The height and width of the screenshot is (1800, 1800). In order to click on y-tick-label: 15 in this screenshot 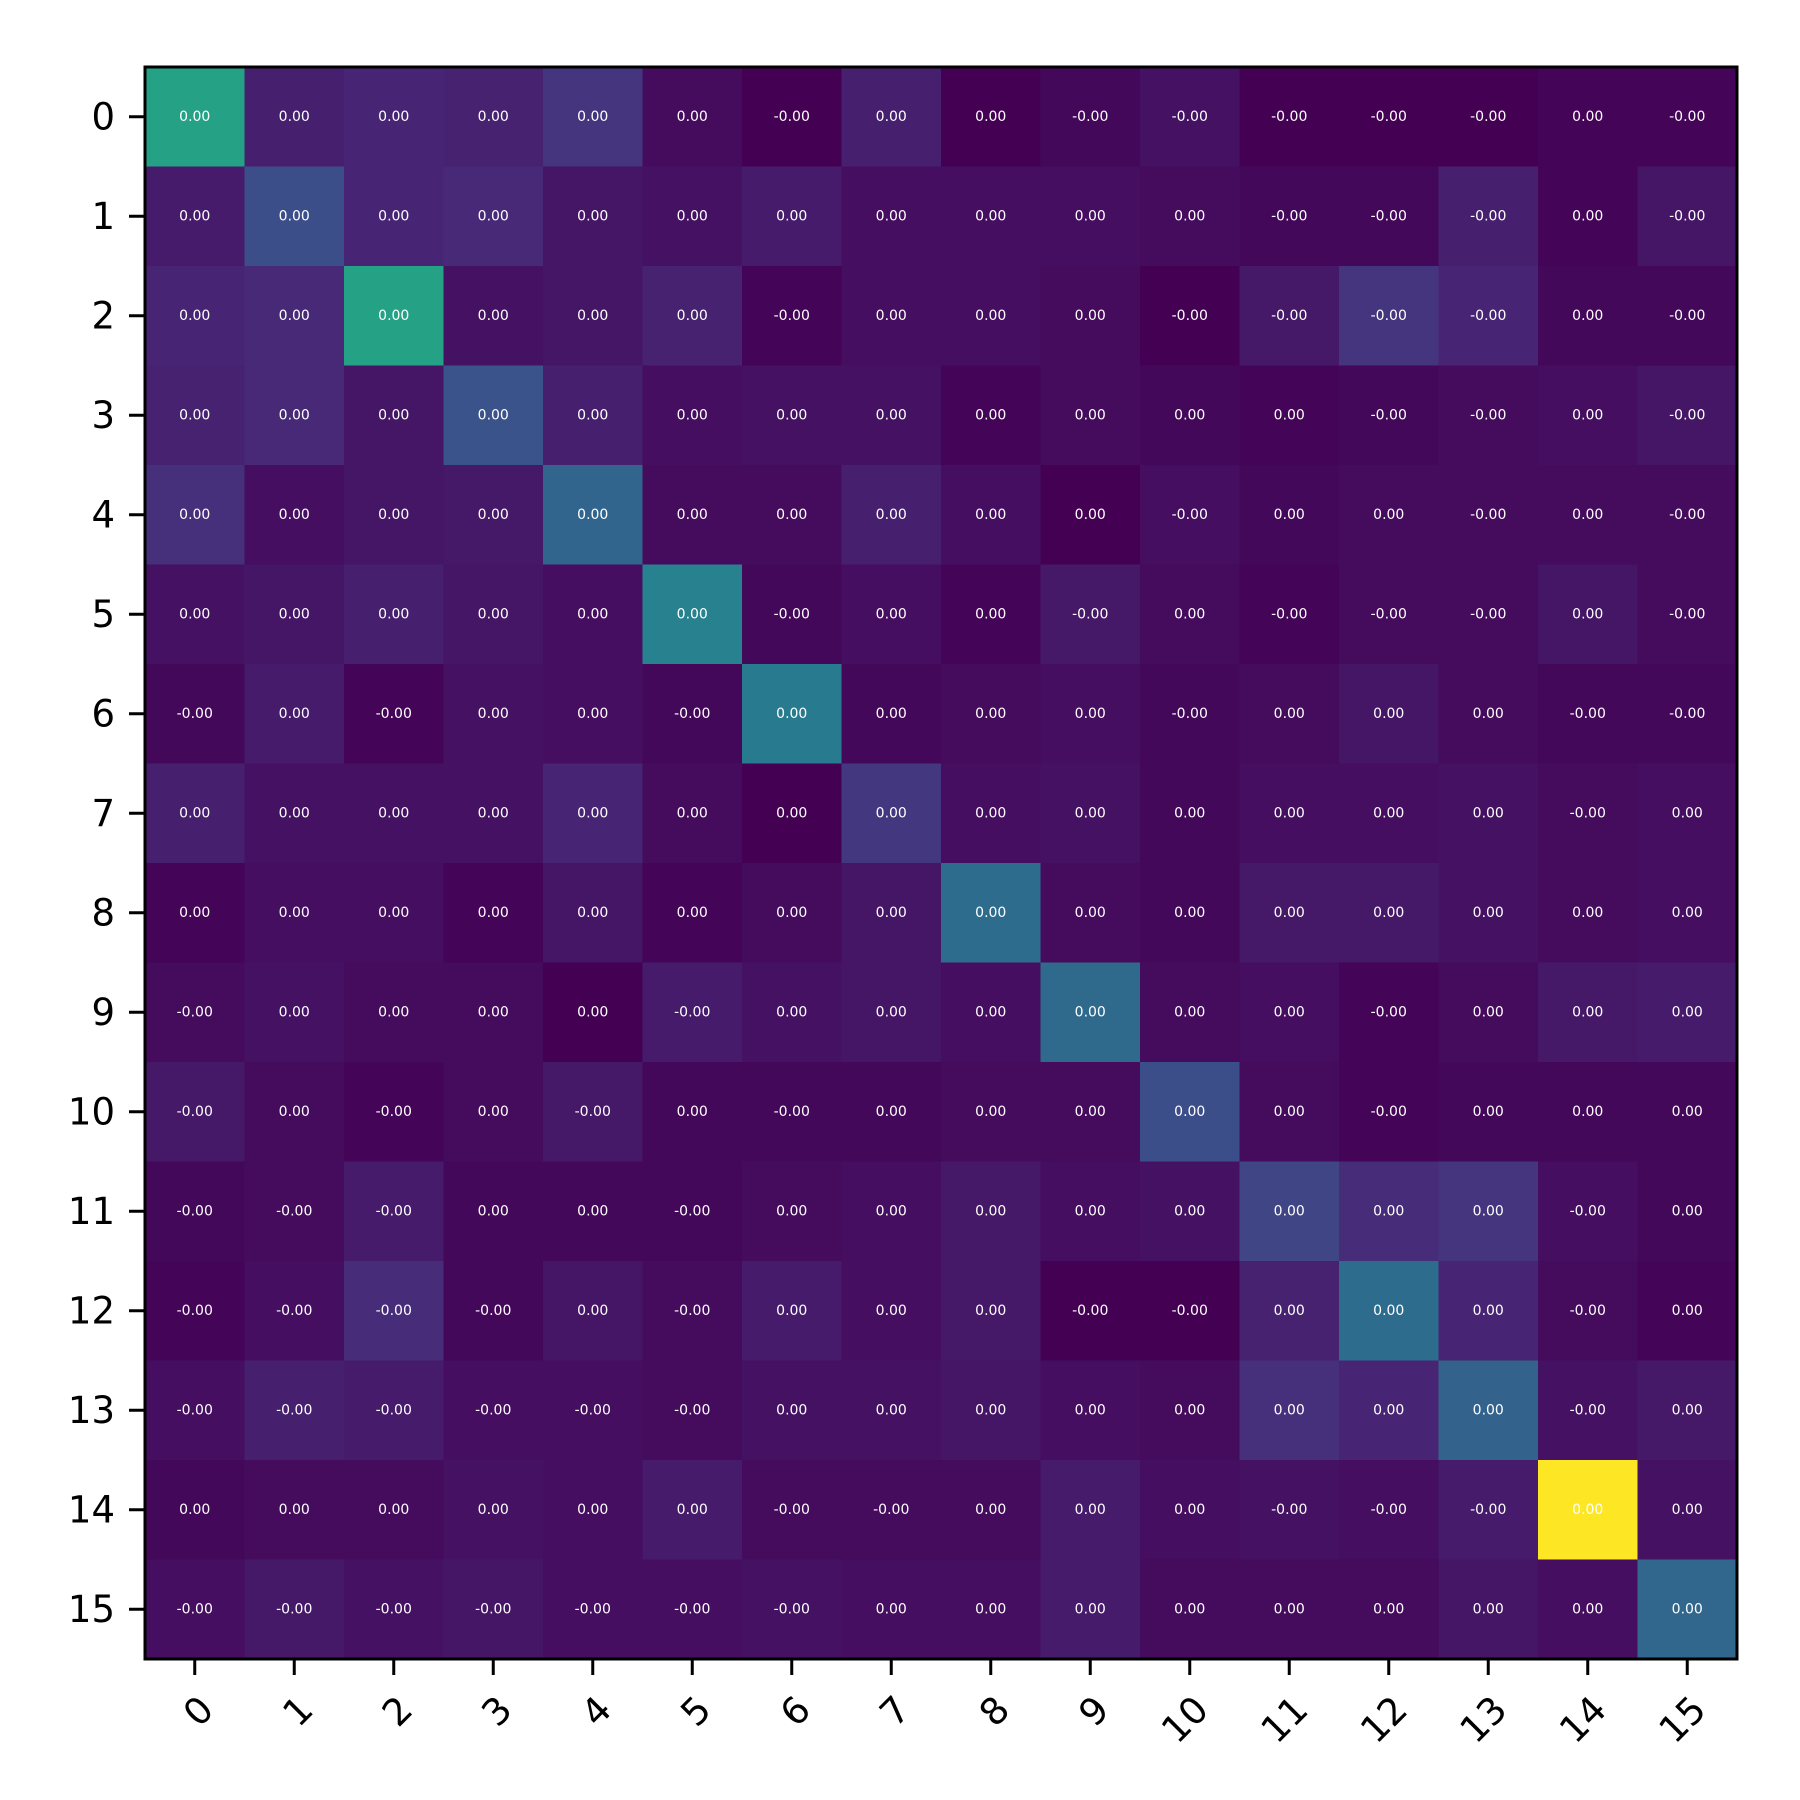, I will do `click(91, 1609)`.